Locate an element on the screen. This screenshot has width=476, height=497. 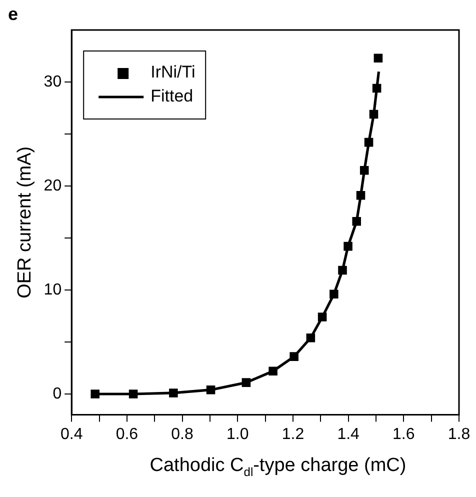
x-tick-label: 0.6 is located at coordinates (127, 434).